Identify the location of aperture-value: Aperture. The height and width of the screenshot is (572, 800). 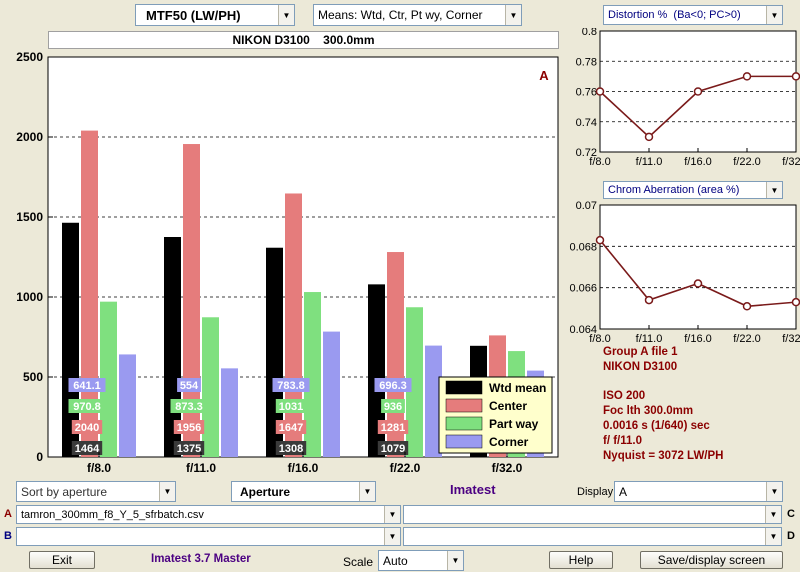
(265, 491).